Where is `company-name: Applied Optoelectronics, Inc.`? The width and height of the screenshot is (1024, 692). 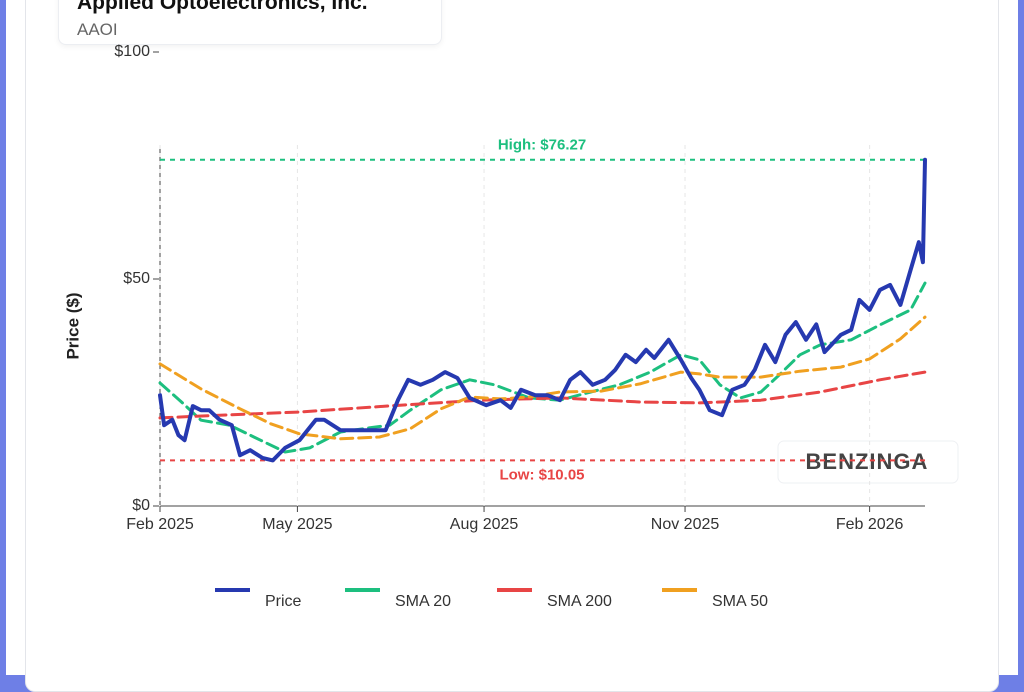 company-name: Applied Optoelectronics, Inc. is located at coordinates (222, 7).